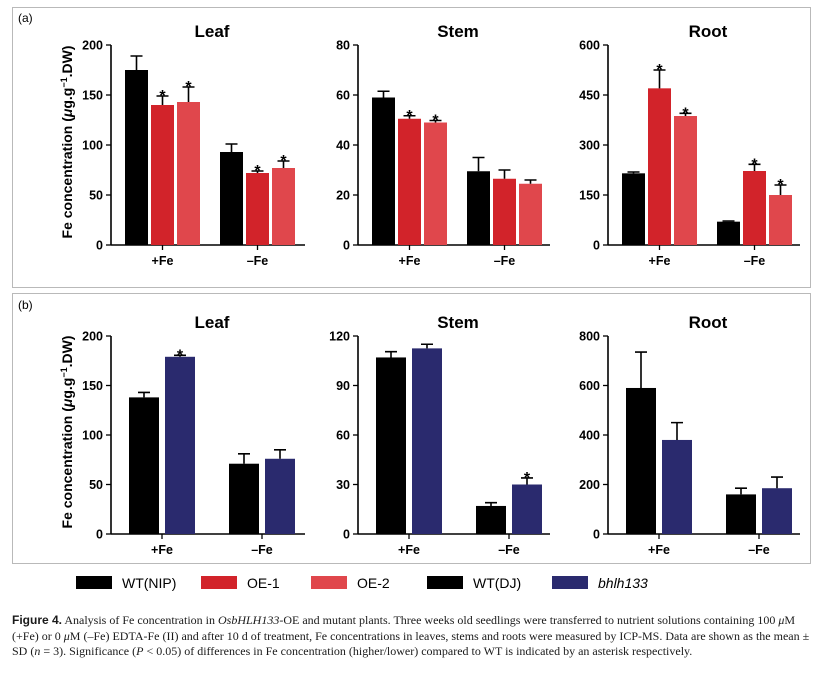 This screenshot has width=823, height=690. Describe the element at coordinates (343, 386) in the screenshot. I see `y-tick-label-b-stem-90: 90` at that location.